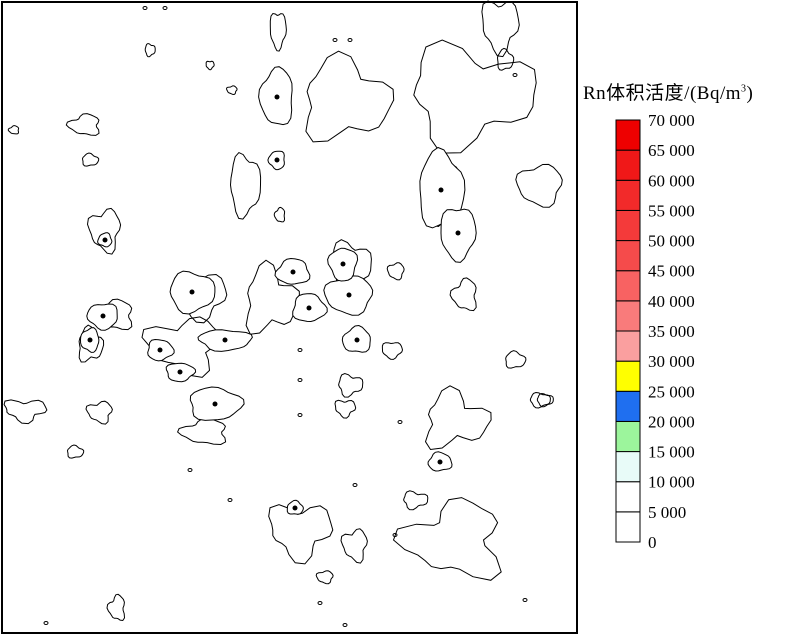 This screenshot has height=636, width=800. I want to click on legend-tick-label: 60 000, so click(671, 180).